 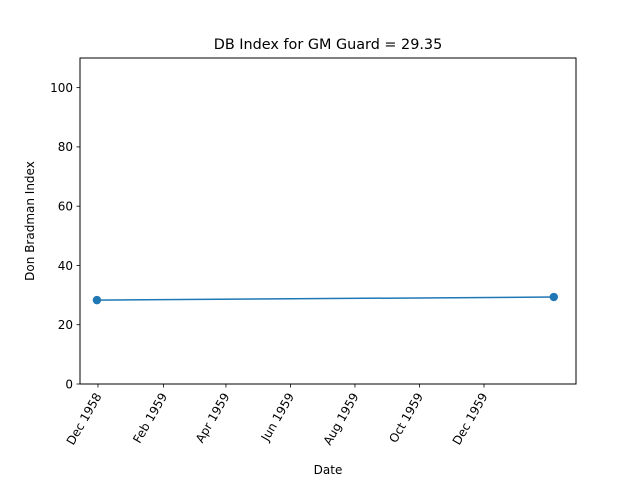 I want to click on x-tick-label: Aug 1959, so click(x=341, y=419).